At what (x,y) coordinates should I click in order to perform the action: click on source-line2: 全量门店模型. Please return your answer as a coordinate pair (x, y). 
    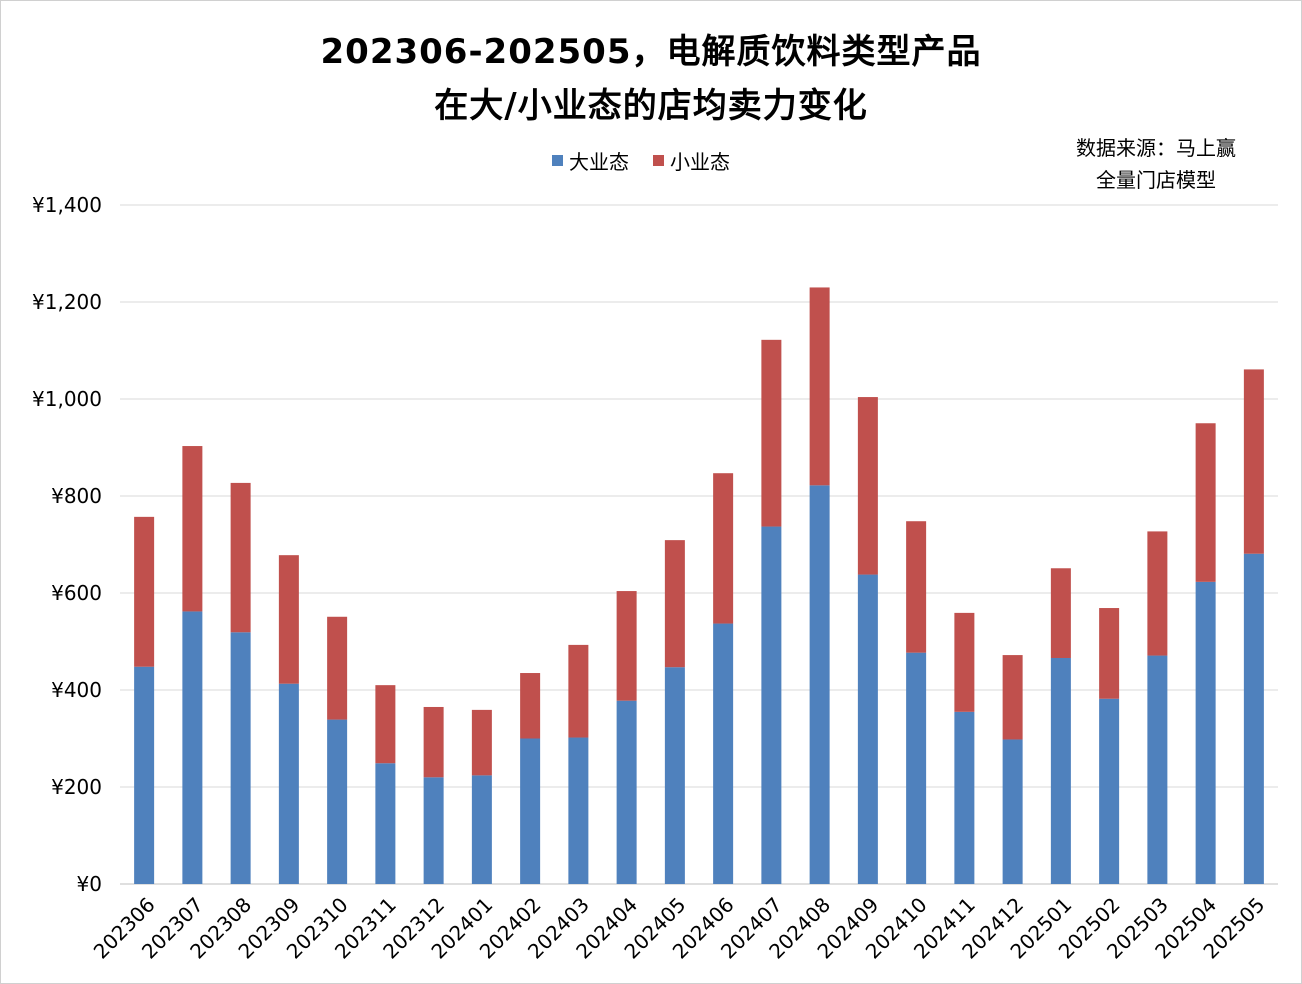
    Looking at the image, I should click on (1156, 180).